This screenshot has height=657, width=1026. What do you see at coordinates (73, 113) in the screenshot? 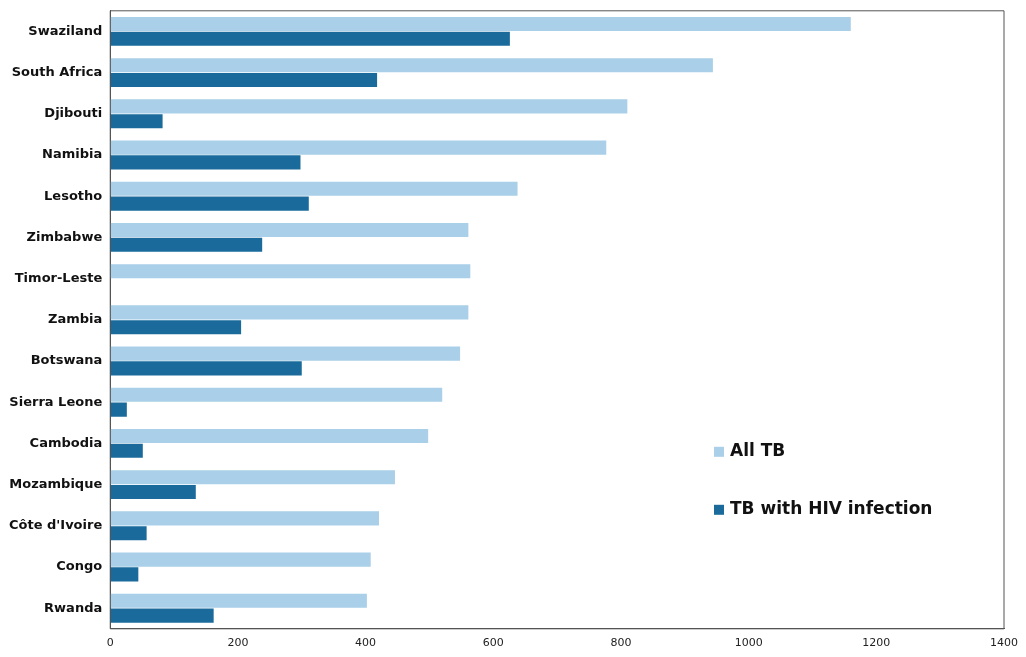
I see `y-tick-label: Djibouti` at bounding box center [73, 113].